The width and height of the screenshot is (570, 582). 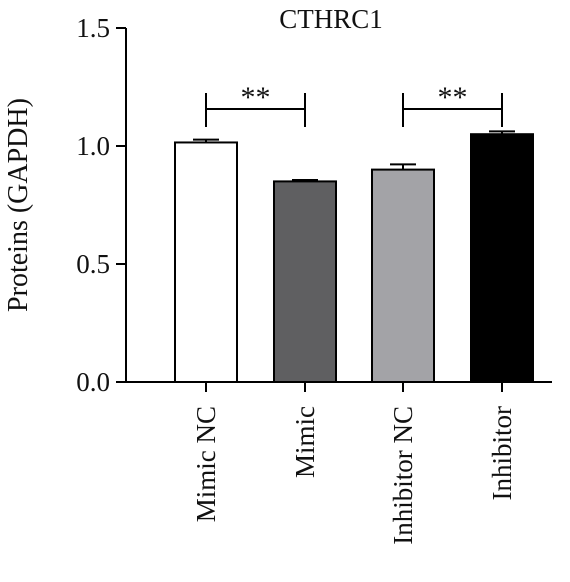 What do you see at coordinates (18, 205) in the screenshot?
I see `y-axis-label: Proteins (GAPDH)` at bounding box center [18, 205].